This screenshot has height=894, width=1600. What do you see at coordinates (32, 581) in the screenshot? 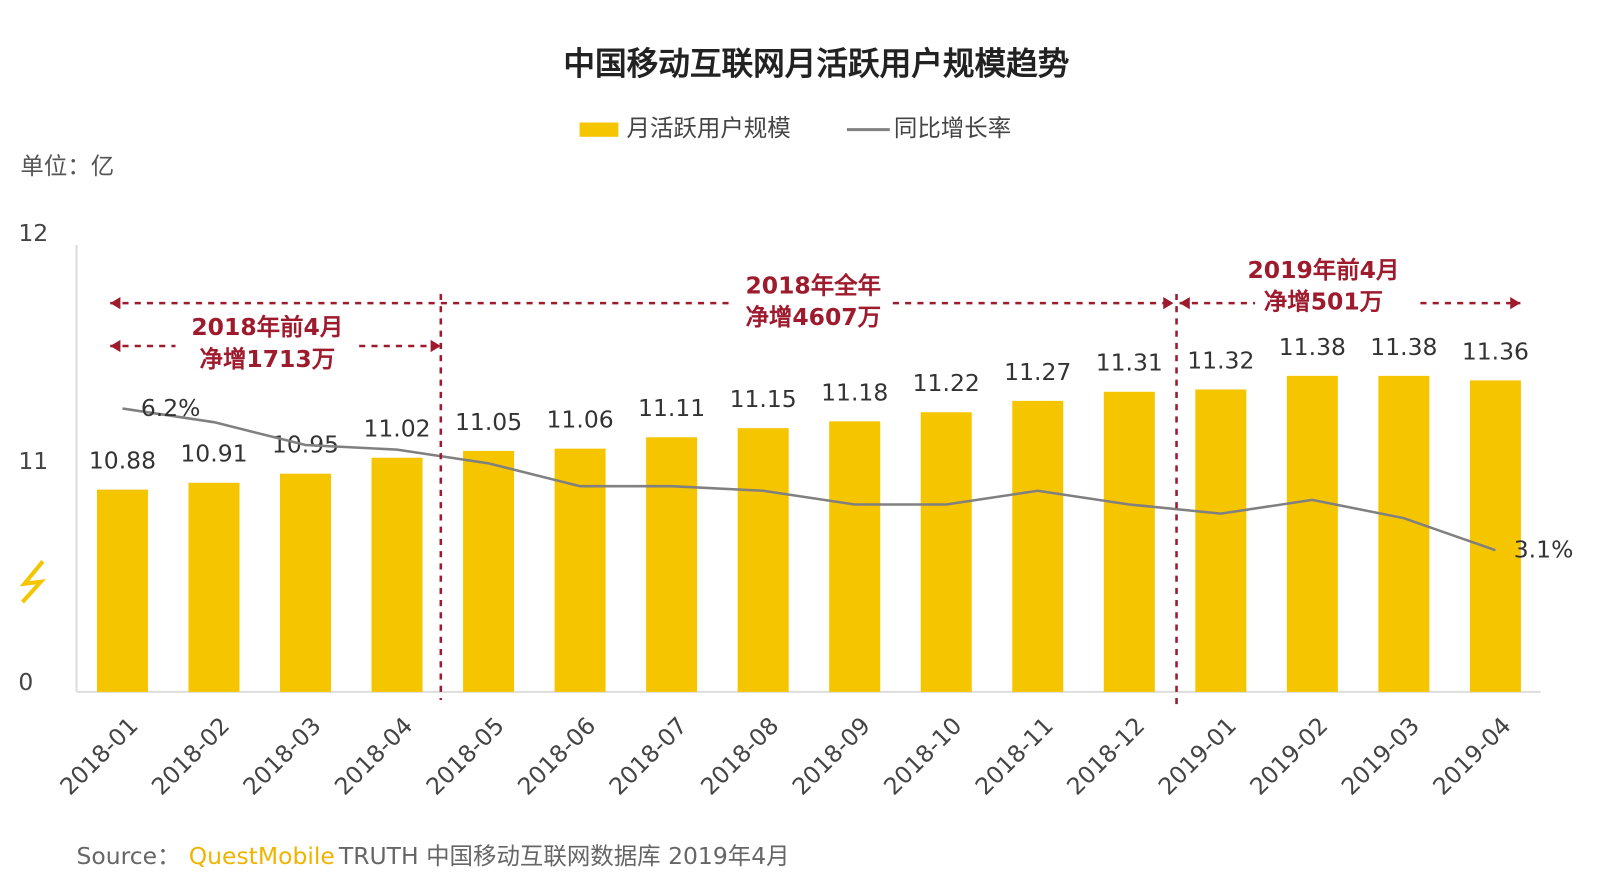
I see `axis-break` at bounding box center [32, 581].